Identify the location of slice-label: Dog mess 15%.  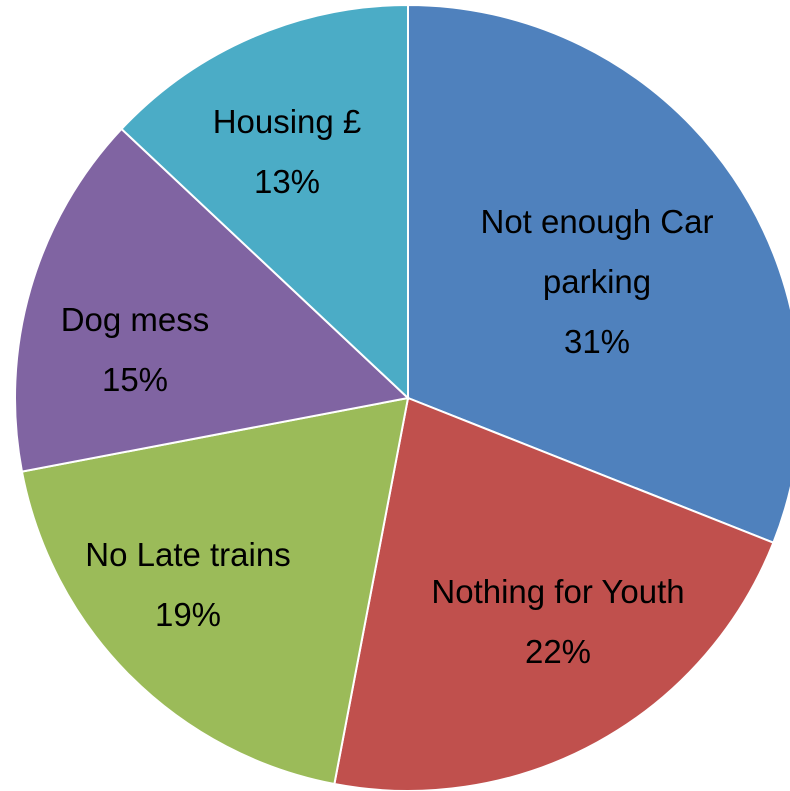
(135, 350).